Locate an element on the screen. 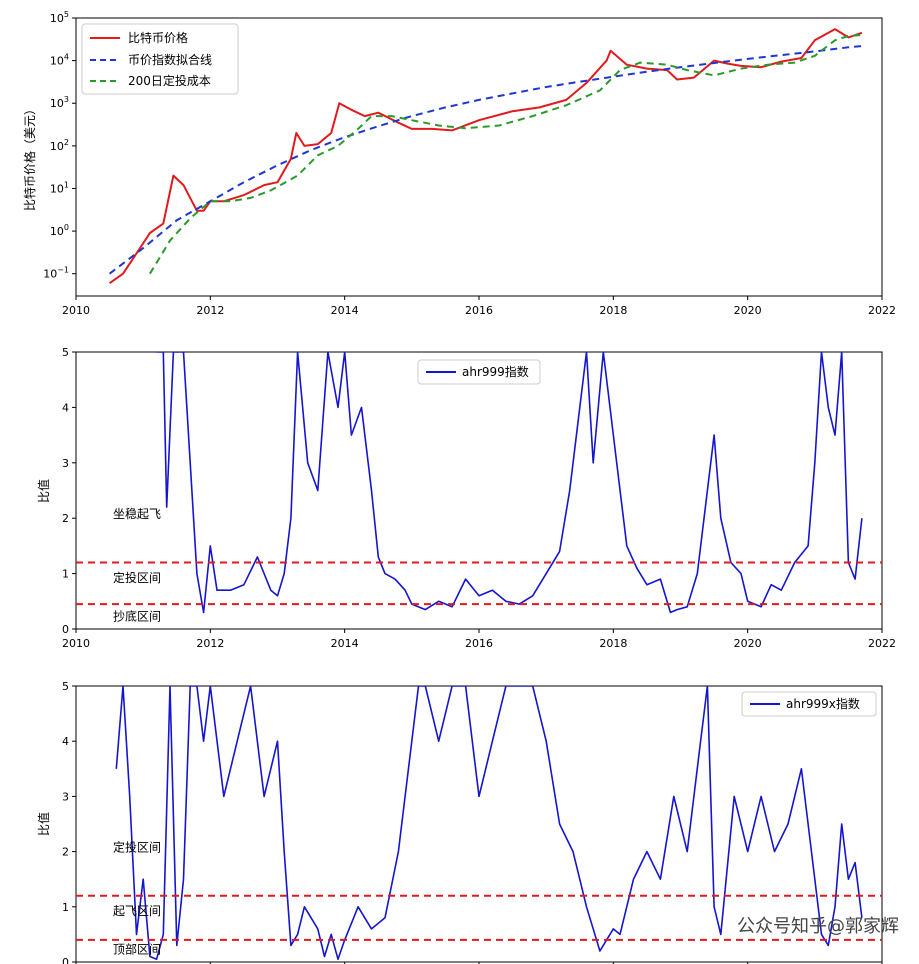 The width and height of the screenshot is (919, 964). price-legend-box is located at coordinates (160, 59).